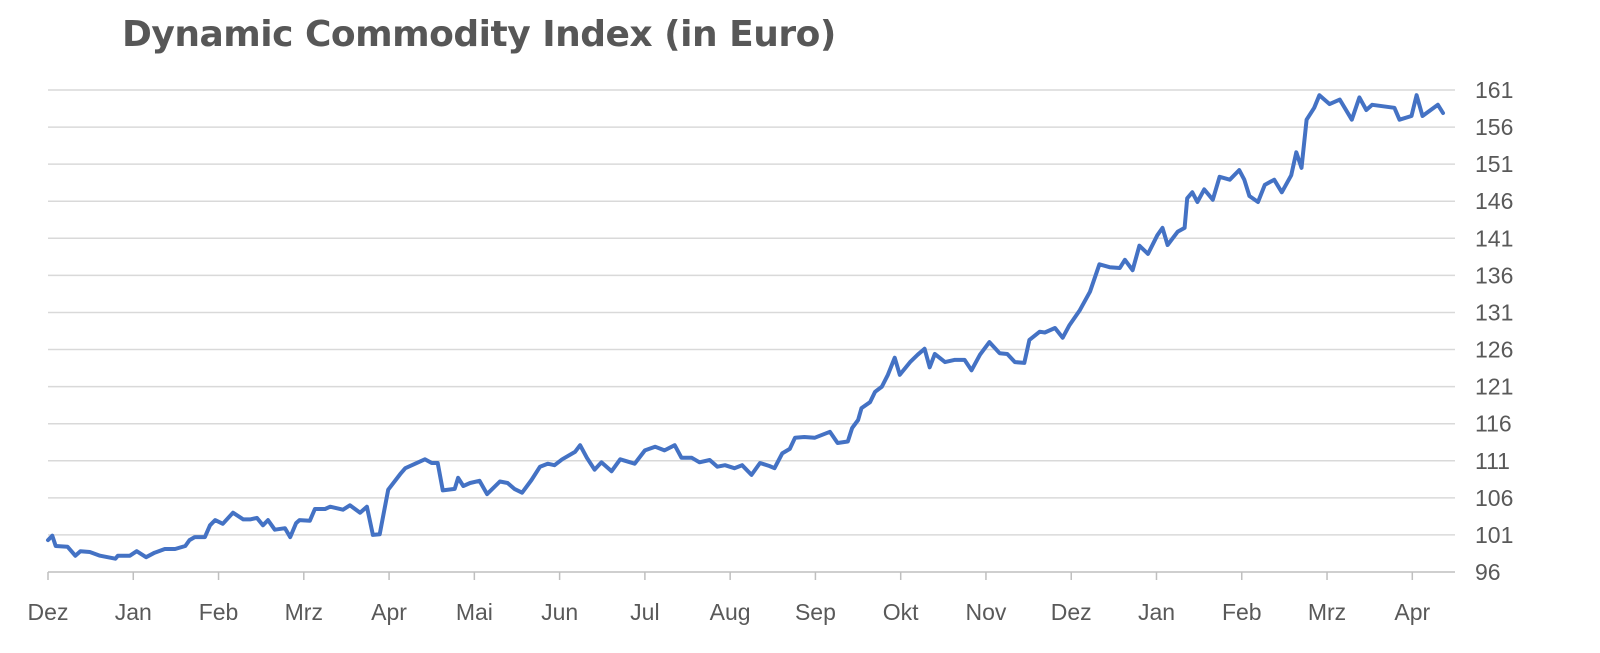  Describe the element at coordinates (644, 612) in the screenshot. I see `x-tick-label: Jul` at that location.